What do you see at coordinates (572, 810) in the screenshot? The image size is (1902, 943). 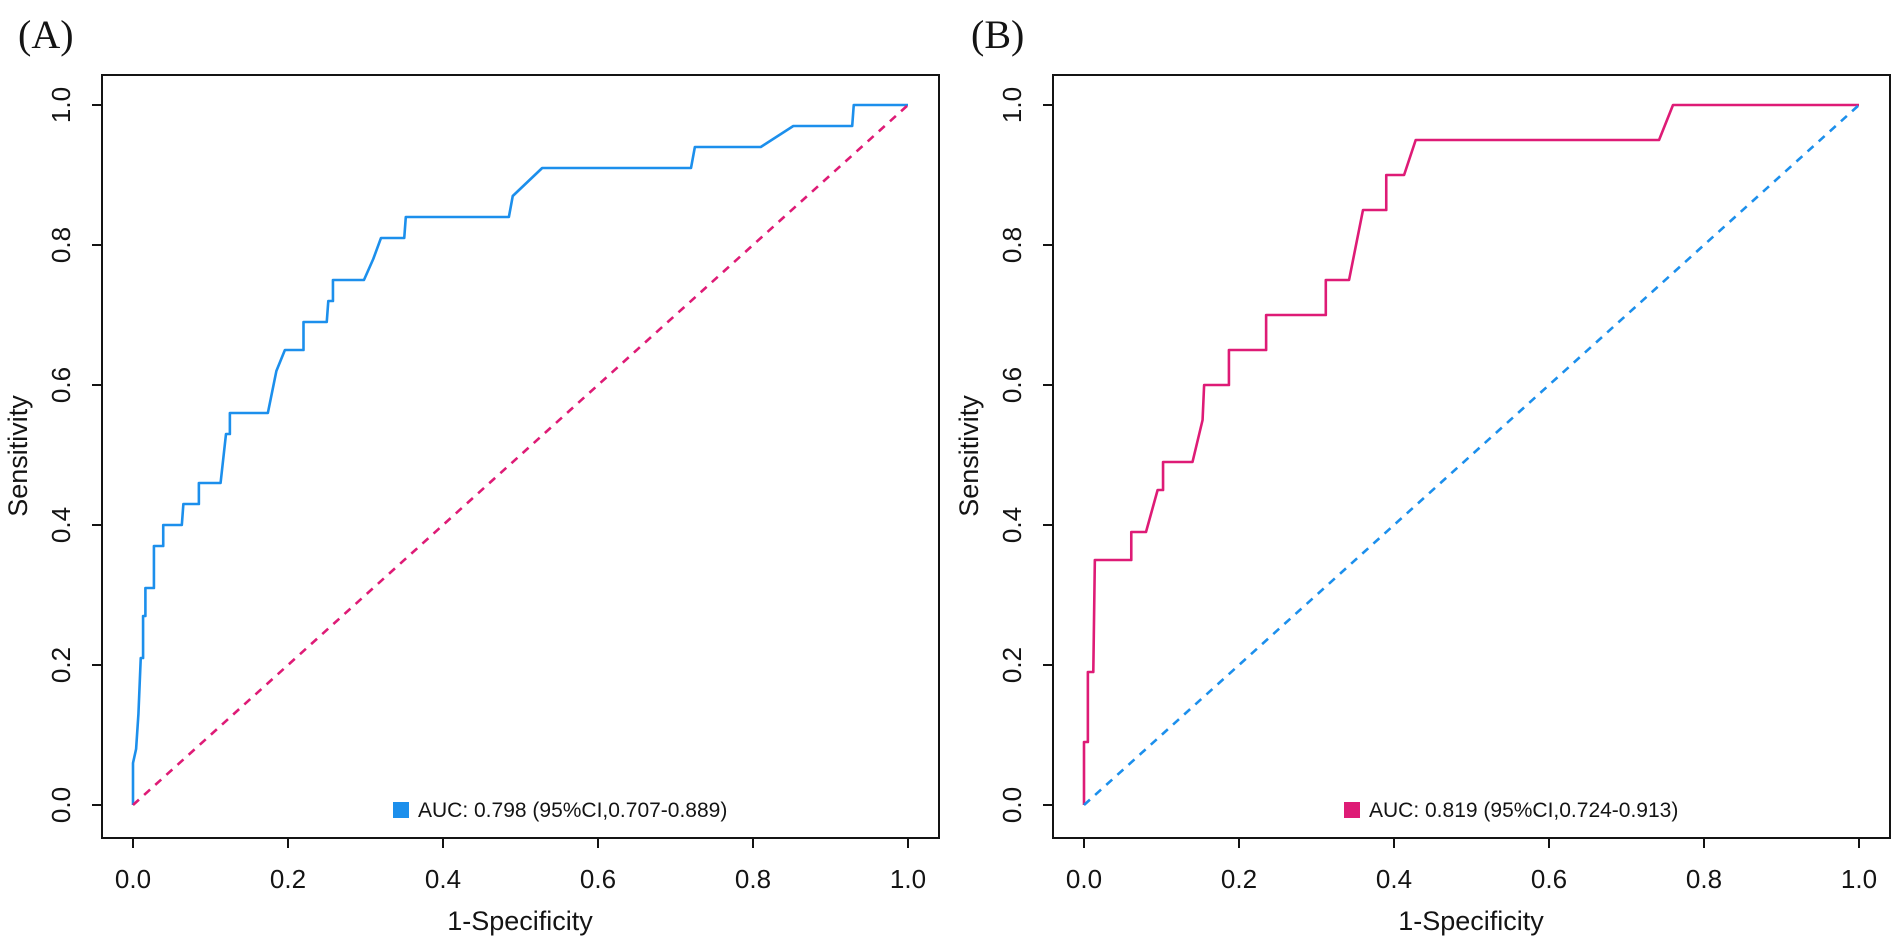 I see `legend-label: AUC: 0.798 (95%CI,0.707-0.889)` at bounding box center [572, 810].